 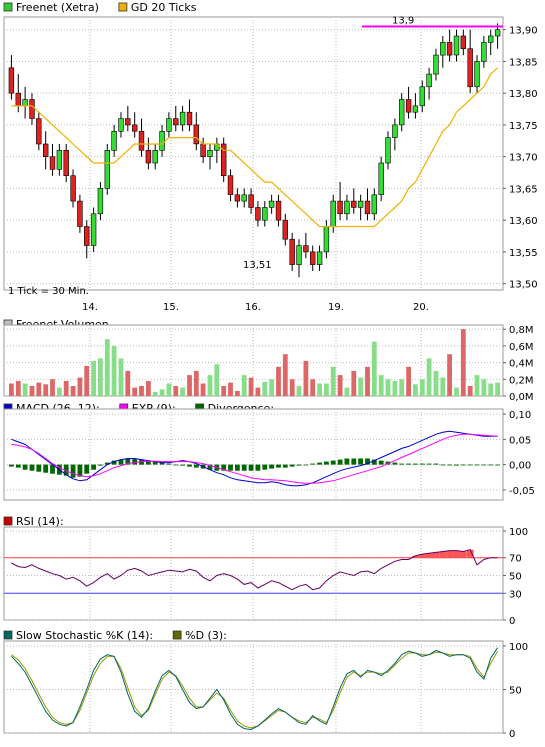 I want to click on volume-ytick-label: 0,8M, so click(x=521, y=330).